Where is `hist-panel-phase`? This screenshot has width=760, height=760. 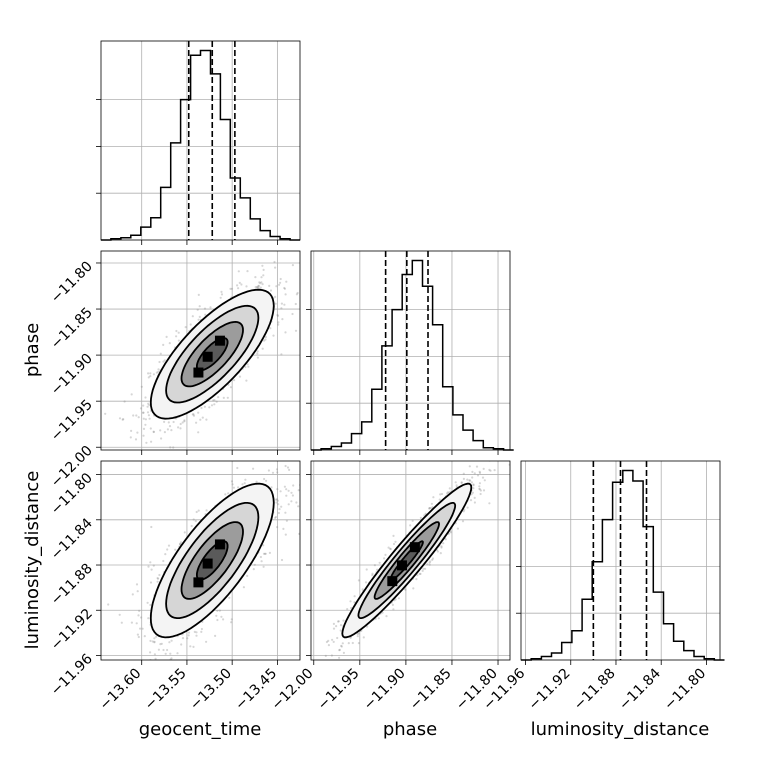 hist-panel-phase is located at coordinates (410, 352).